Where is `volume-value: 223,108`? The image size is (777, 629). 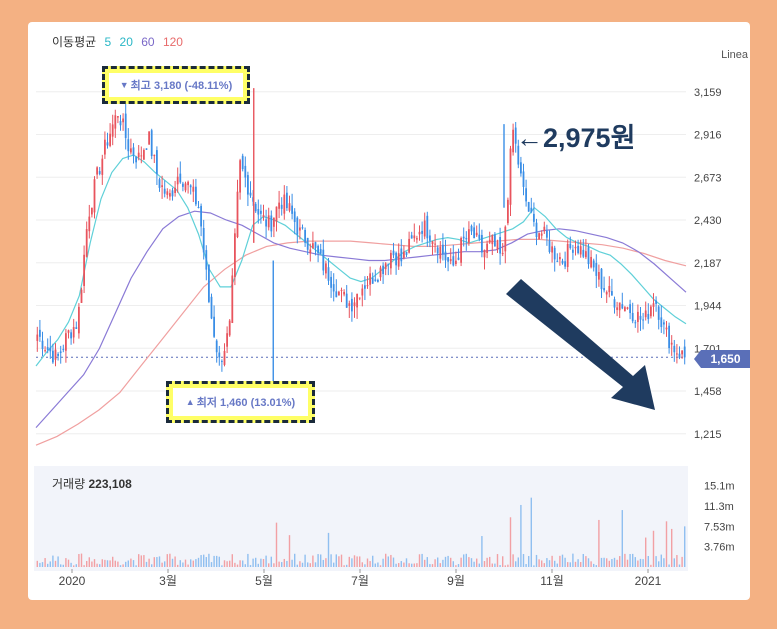
volume-value: 223,108 is located at coordinates (110, 484).